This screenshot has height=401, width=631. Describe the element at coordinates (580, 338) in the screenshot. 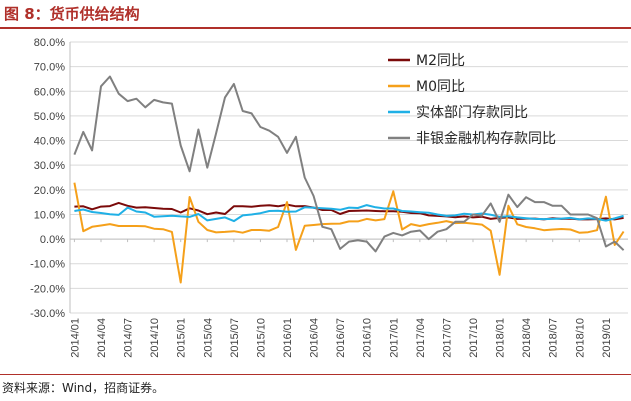

I see `x-tick-label: 2018/10` at that location.